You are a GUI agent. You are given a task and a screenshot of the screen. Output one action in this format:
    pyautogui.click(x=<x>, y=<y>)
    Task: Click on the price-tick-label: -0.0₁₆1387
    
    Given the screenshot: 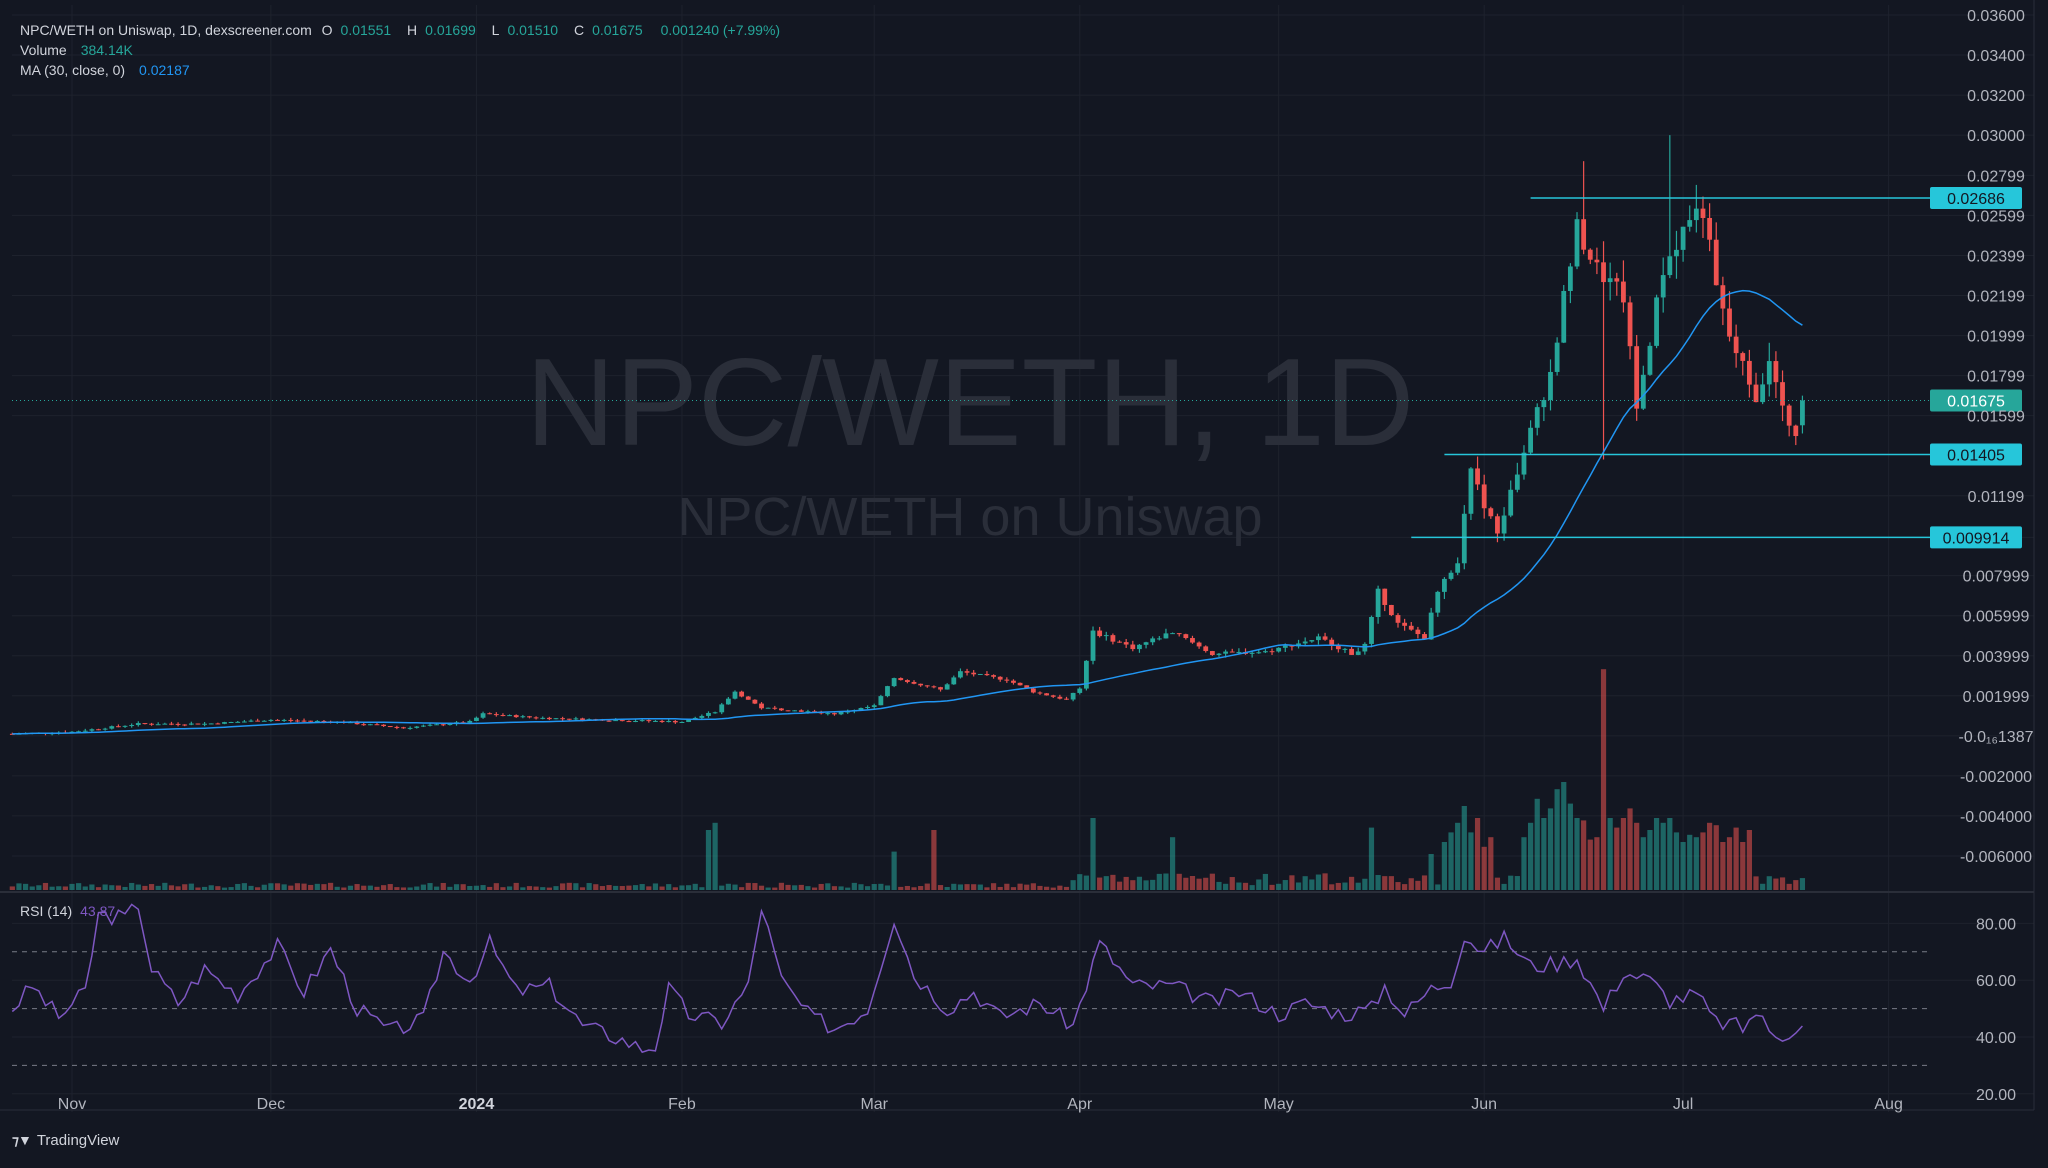 What is the action you would take?
    pyautogui.click(x=1995, y=737)
    